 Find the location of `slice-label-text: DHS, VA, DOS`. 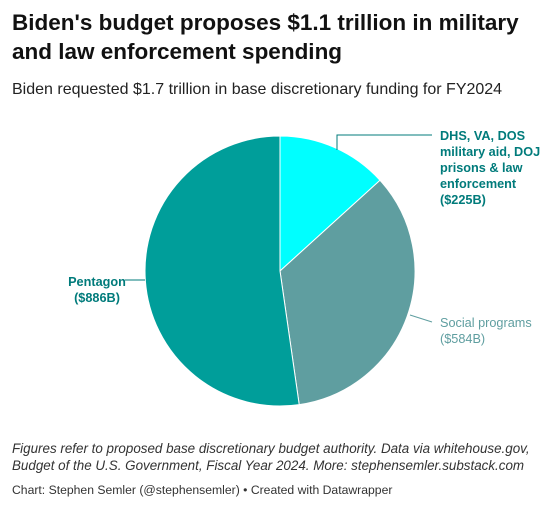

slice-label-text: DHS, VA, DOS is located at coordinates (483, 136).